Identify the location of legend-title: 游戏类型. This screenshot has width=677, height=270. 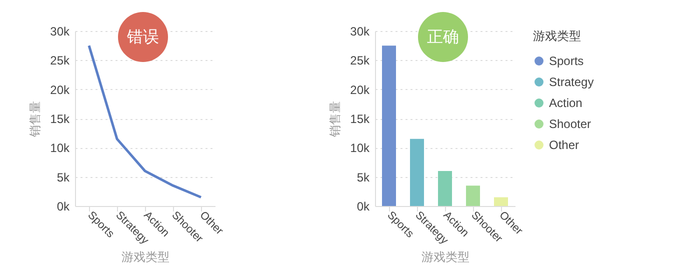
(557, 36).